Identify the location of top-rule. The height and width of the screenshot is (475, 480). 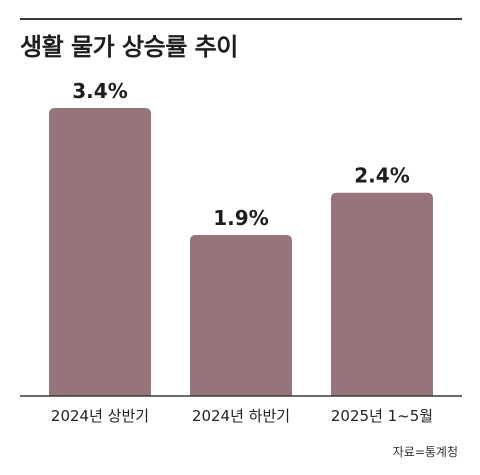
(241, 19).